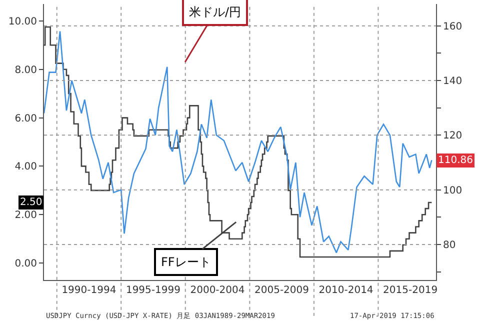 The height and width of the screenshot is (324, 478). Describe the element at coordinates (452, 82) in the screenshot. I see `y2-tick-label: 140` at that location.